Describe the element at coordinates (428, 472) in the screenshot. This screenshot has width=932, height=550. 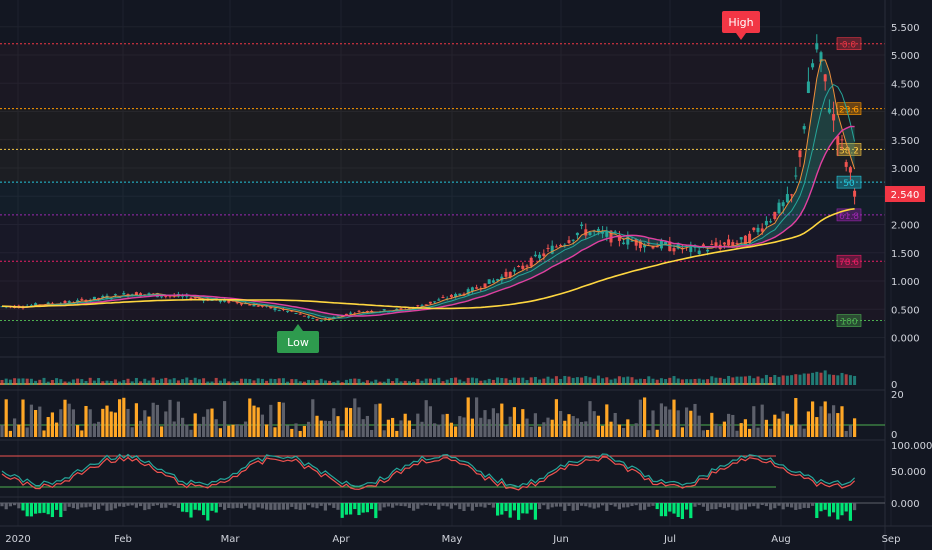
I see `rsi-panel` at that location.